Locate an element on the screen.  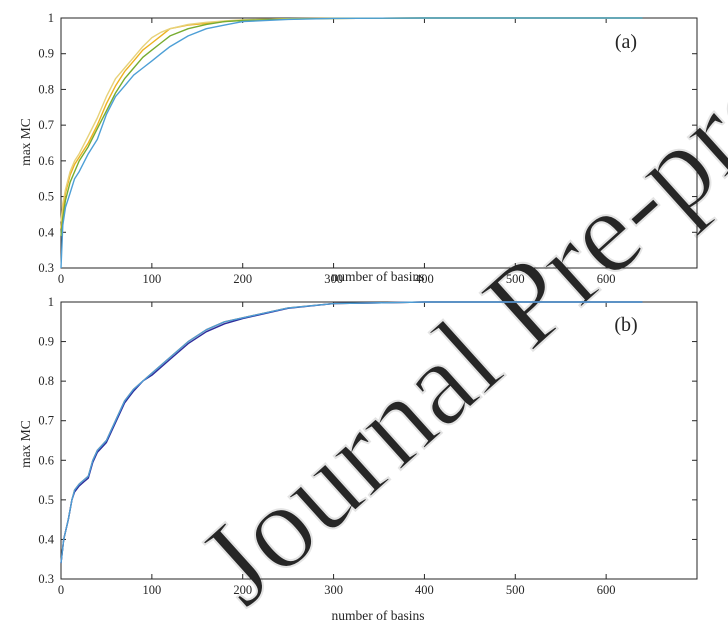
panel-label-a: (a) is located at coordinates (626, 42).